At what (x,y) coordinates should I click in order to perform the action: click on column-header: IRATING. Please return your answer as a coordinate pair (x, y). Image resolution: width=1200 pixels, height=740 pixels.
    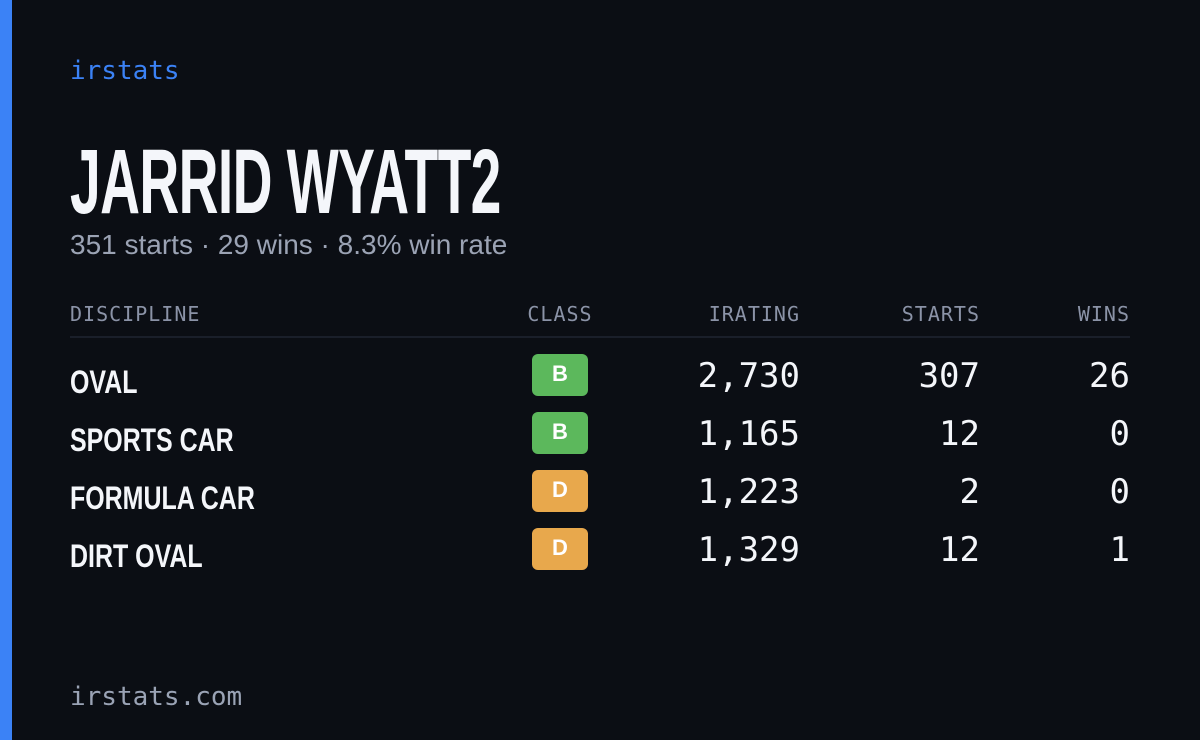
    Looking at the image, I should click on (754, 314).